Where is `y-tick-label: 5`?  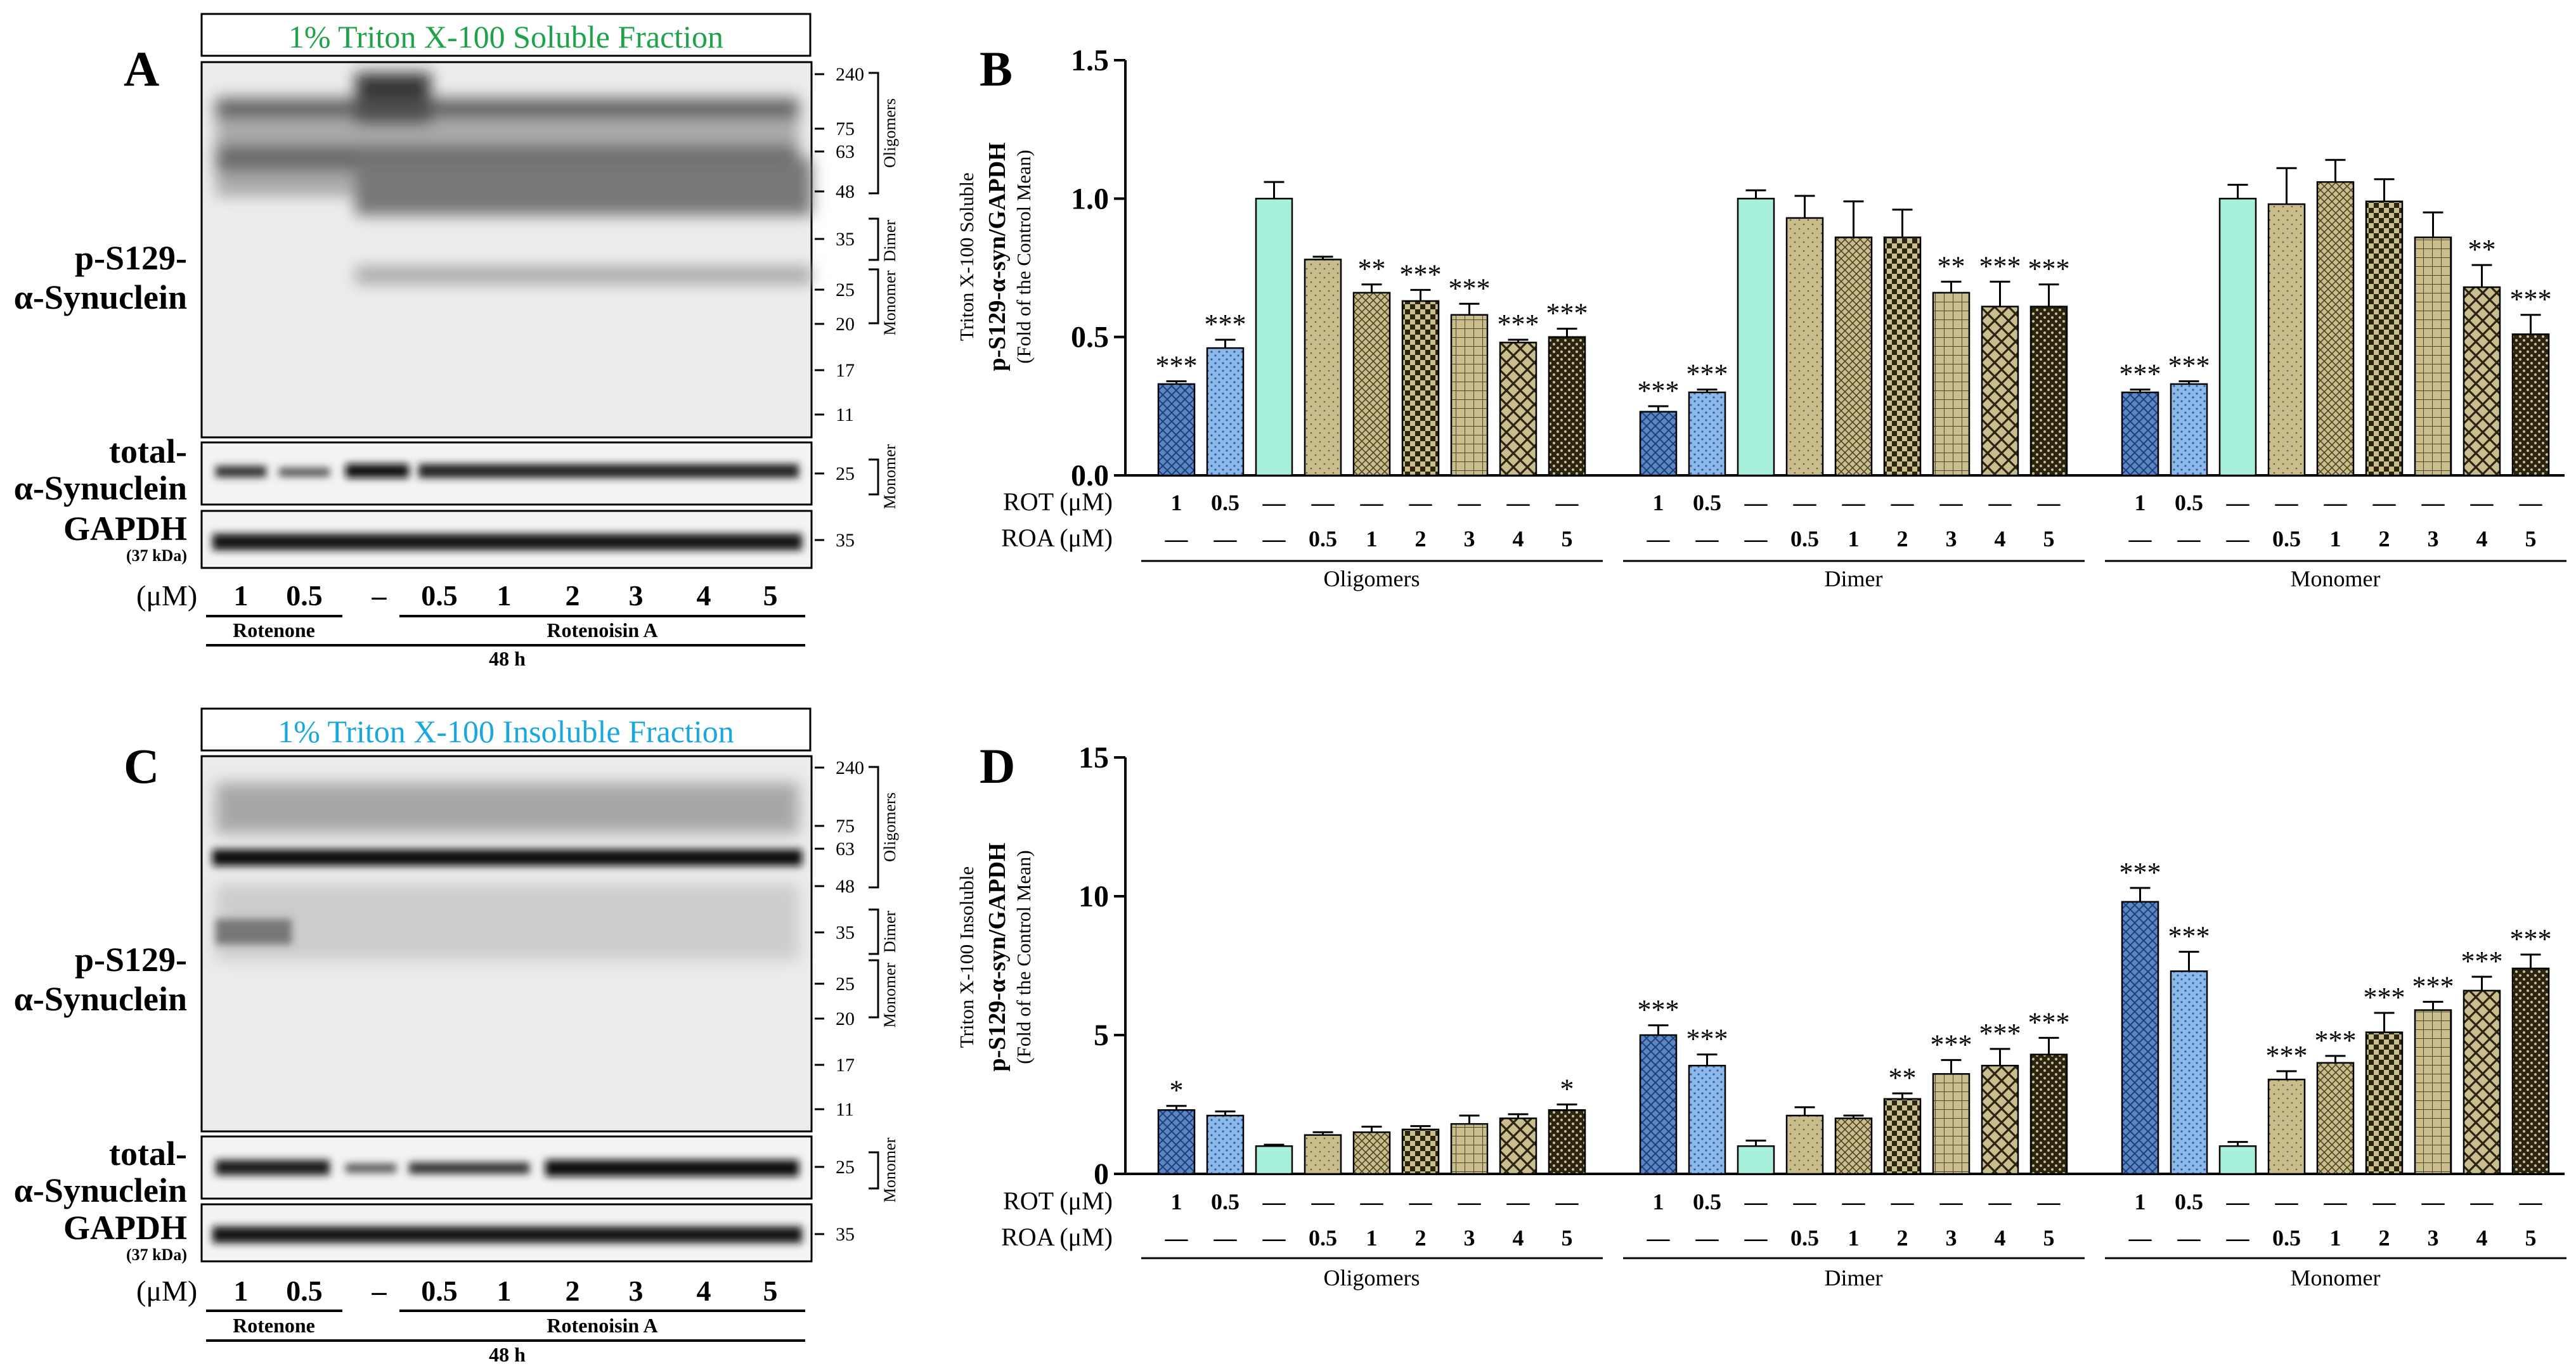
y-tick-label: 5 is located at coordinates (1101, 1035).